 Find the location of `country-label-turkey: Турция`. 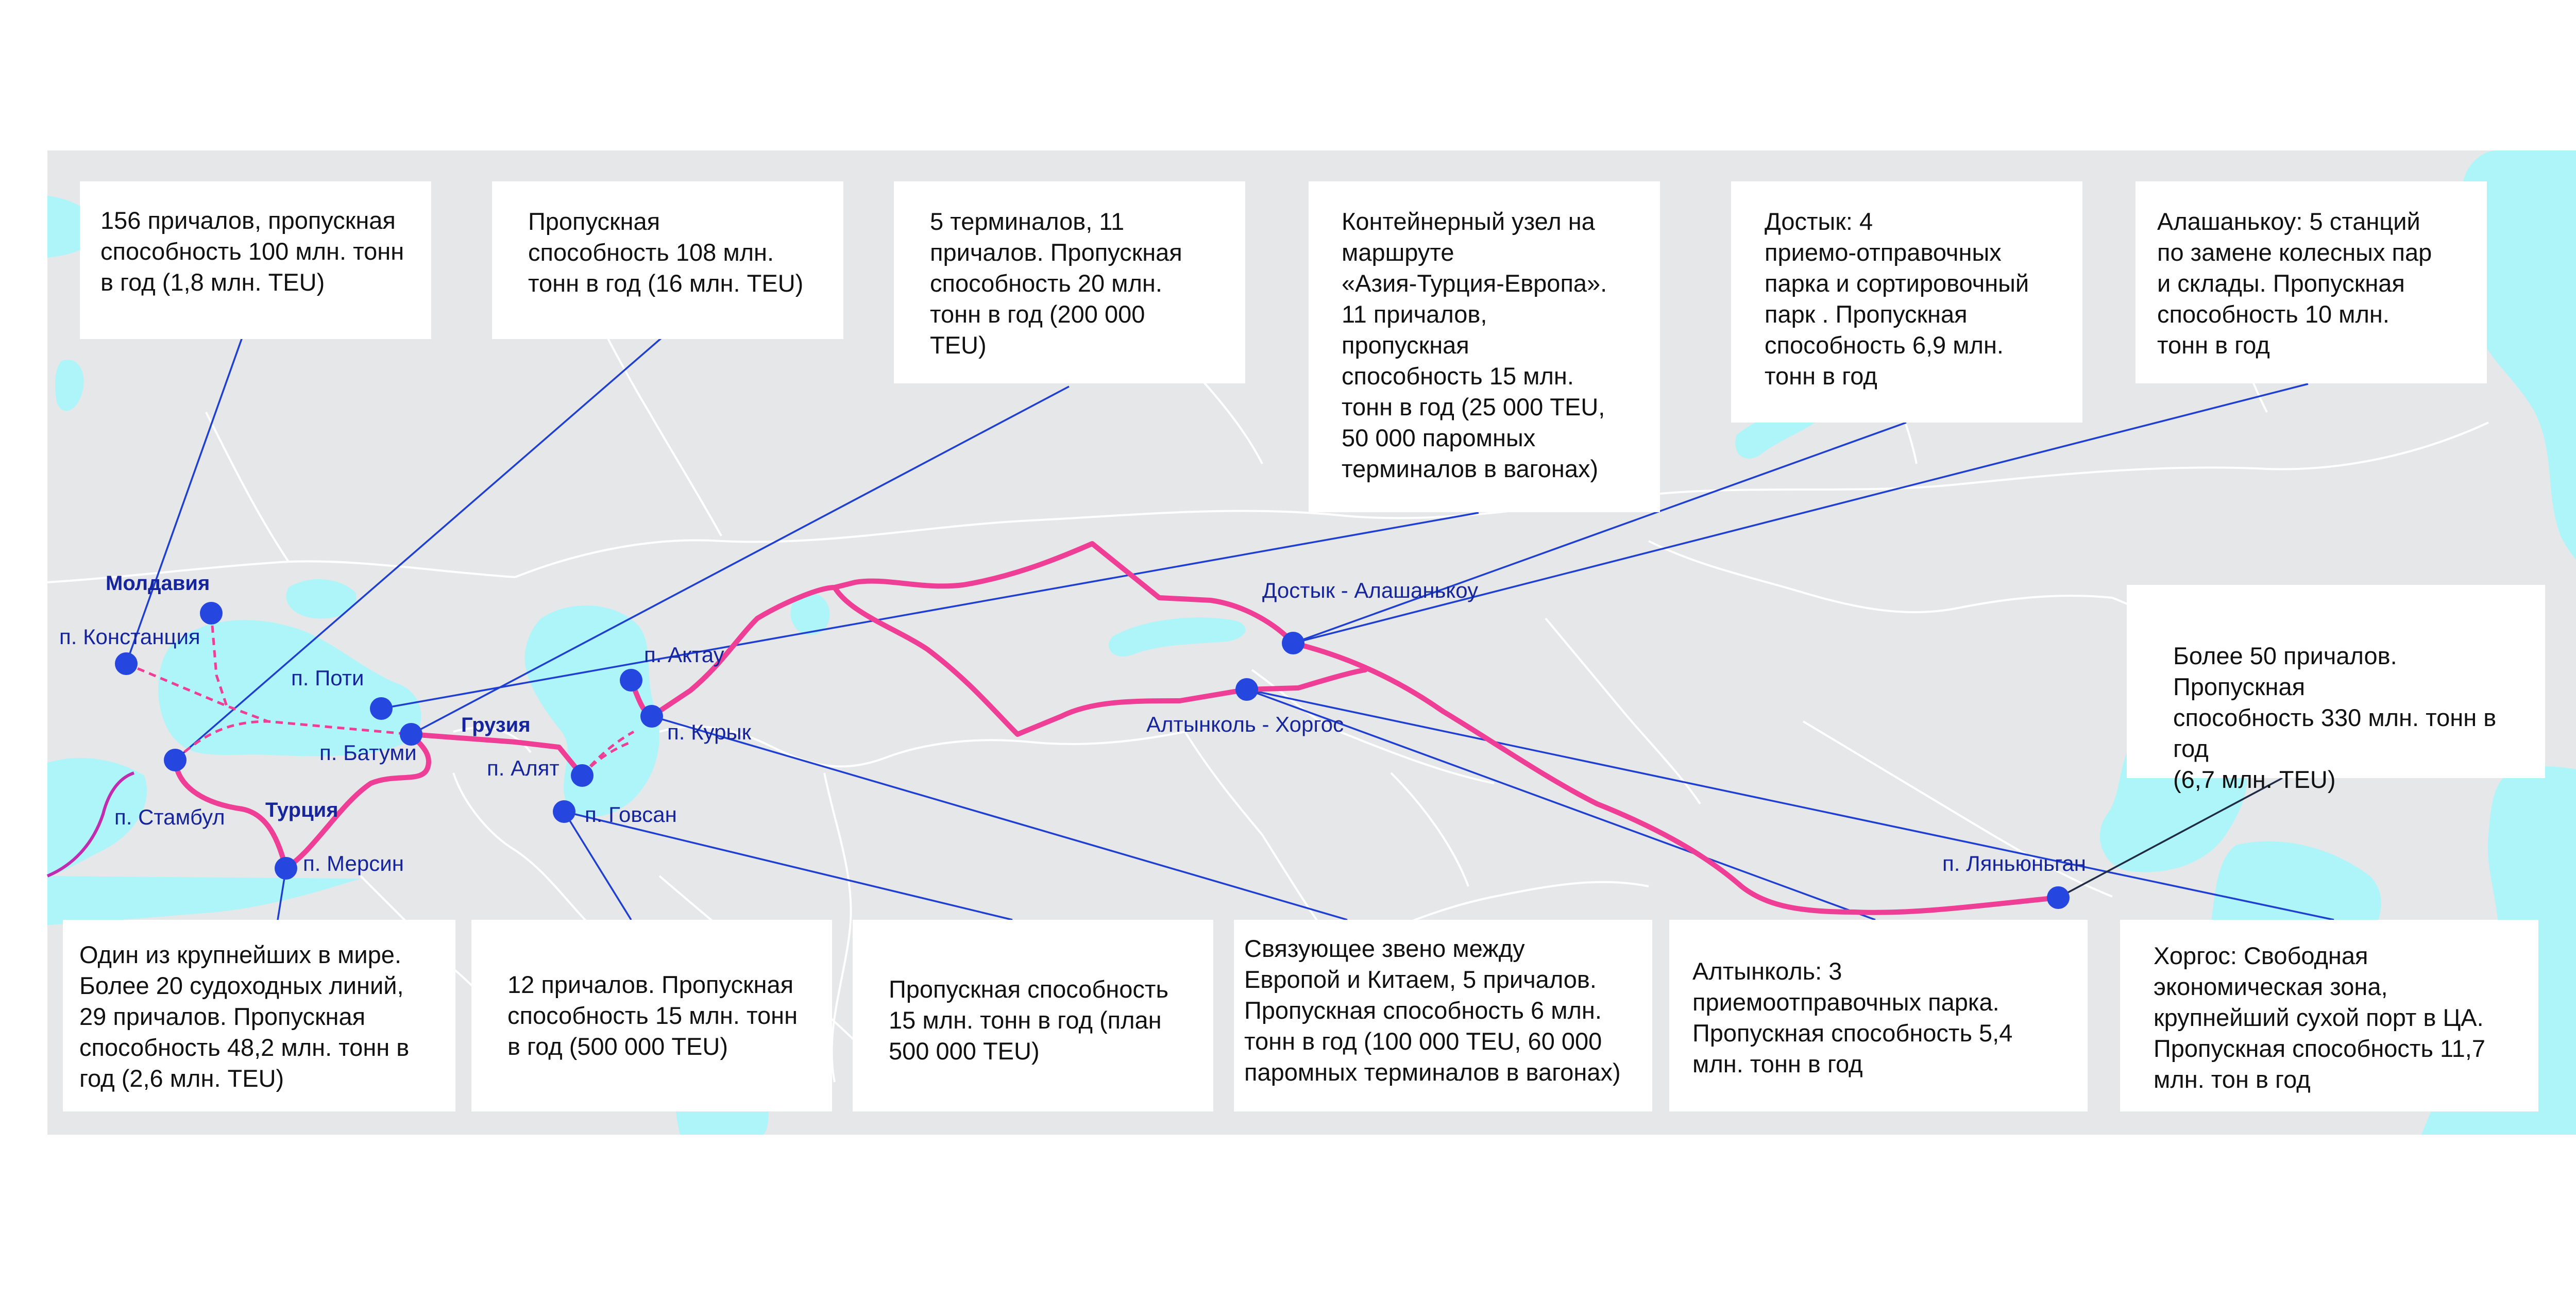

country-label-turkey: Турция is located at coordinates (301, 810).